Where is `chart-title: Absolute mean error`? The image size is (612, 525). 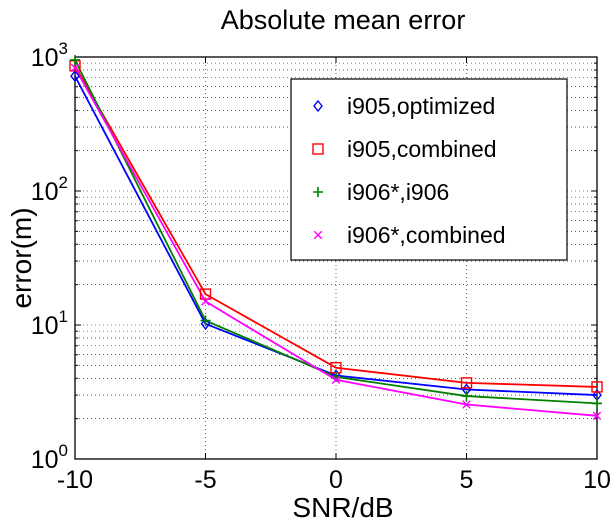 chart-title: Absolute mean error is located at coordinates (343, 20).